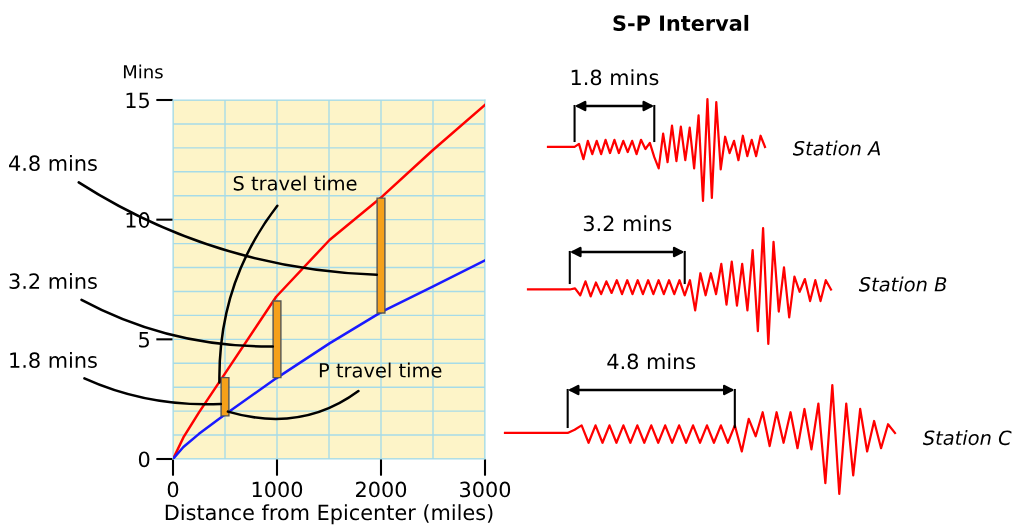 The image size is (1019, 527). I want to click on annotation: 4.8 mins, so click(53, 163).